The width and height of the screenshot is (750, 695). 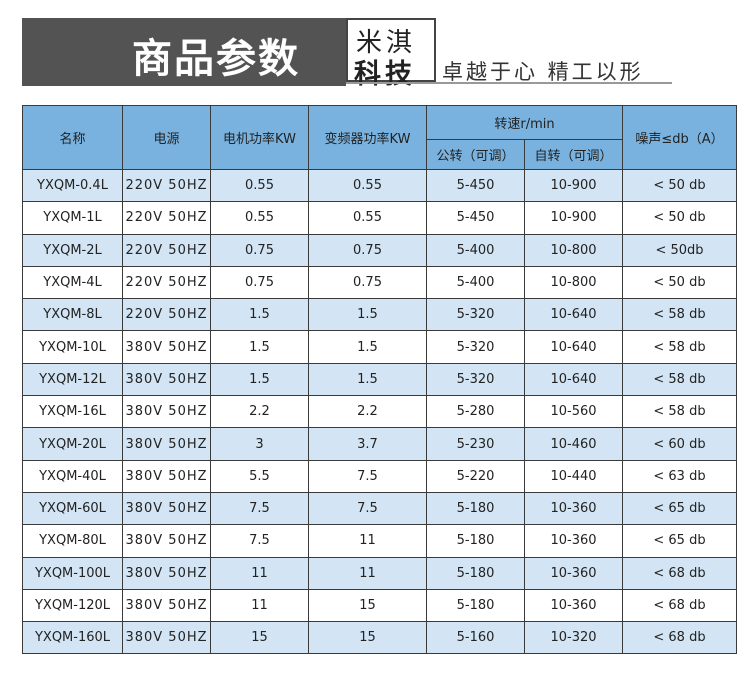 I want to click on inverter-power-cell: 15, so click(x=367, y=605).